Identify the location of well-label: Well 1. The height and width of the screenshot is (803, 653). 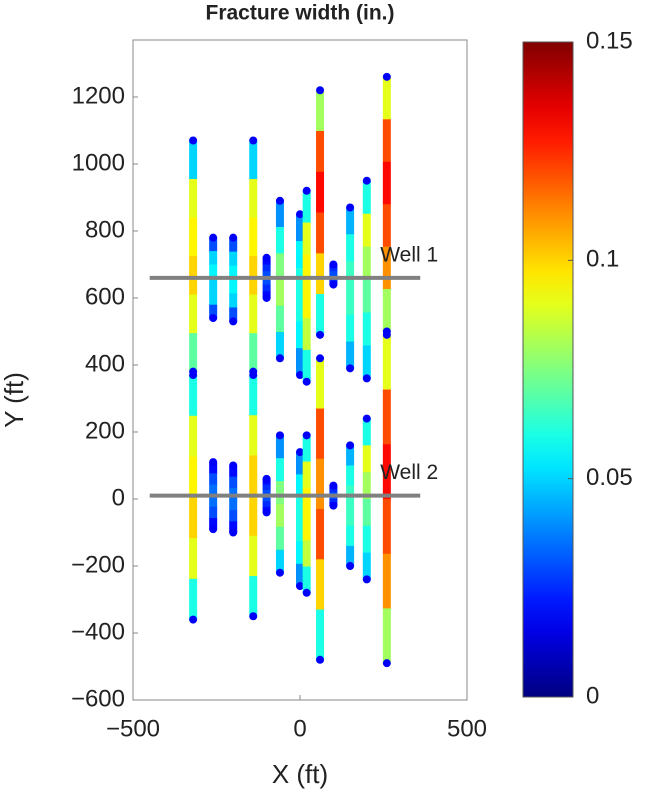
(409, 254).